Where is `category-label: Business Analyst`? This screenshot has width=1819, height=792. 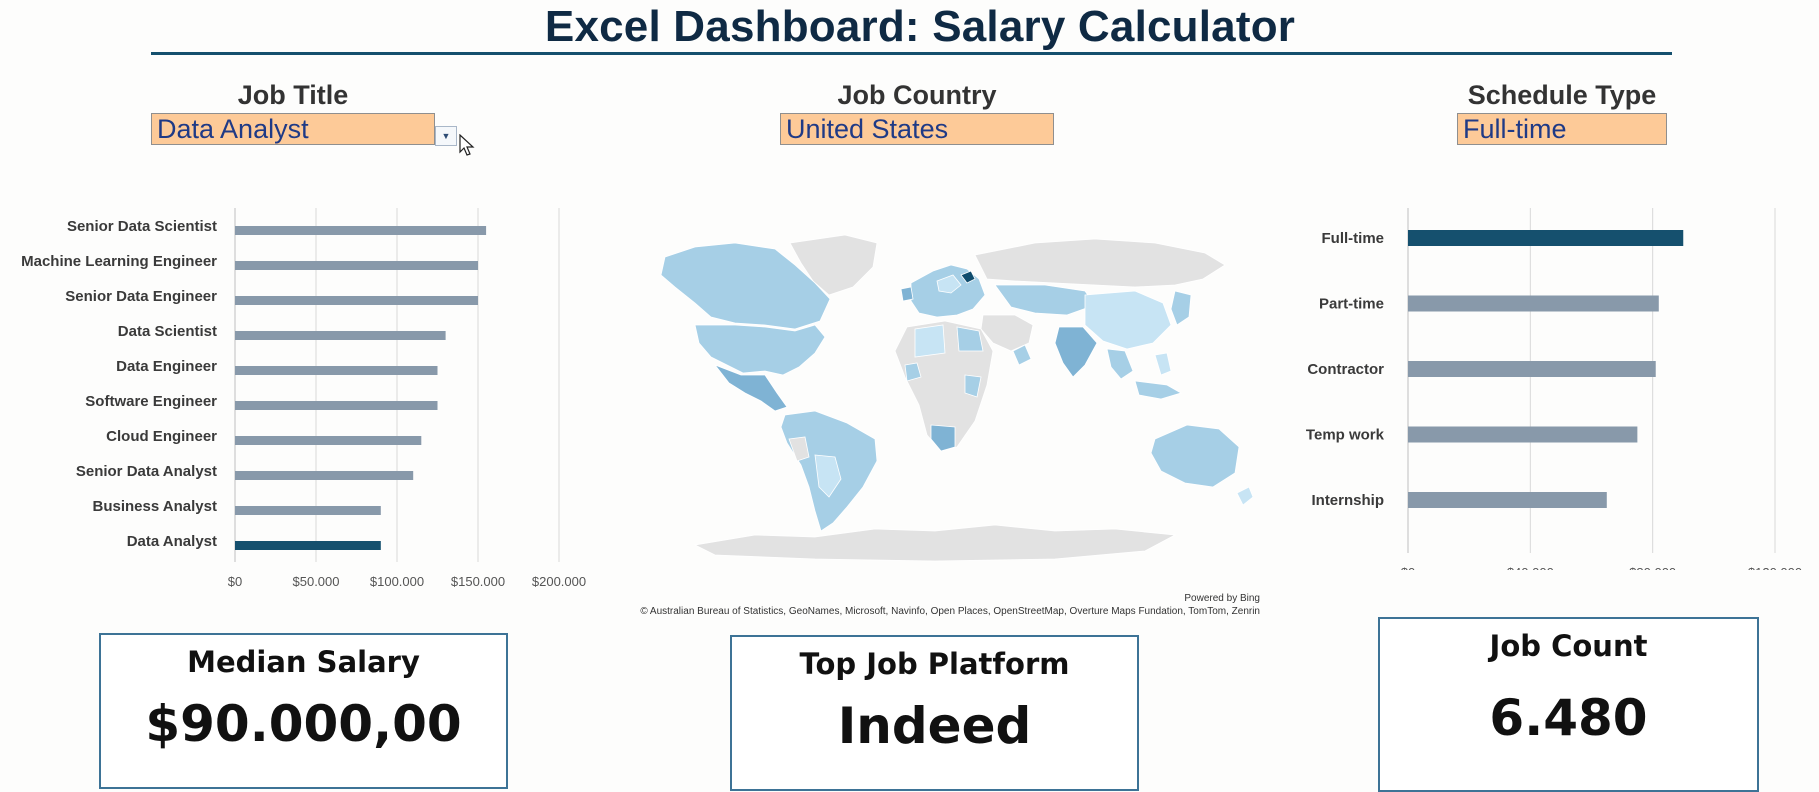 category-label: Business Analyst is located at coordinates (155, 506).